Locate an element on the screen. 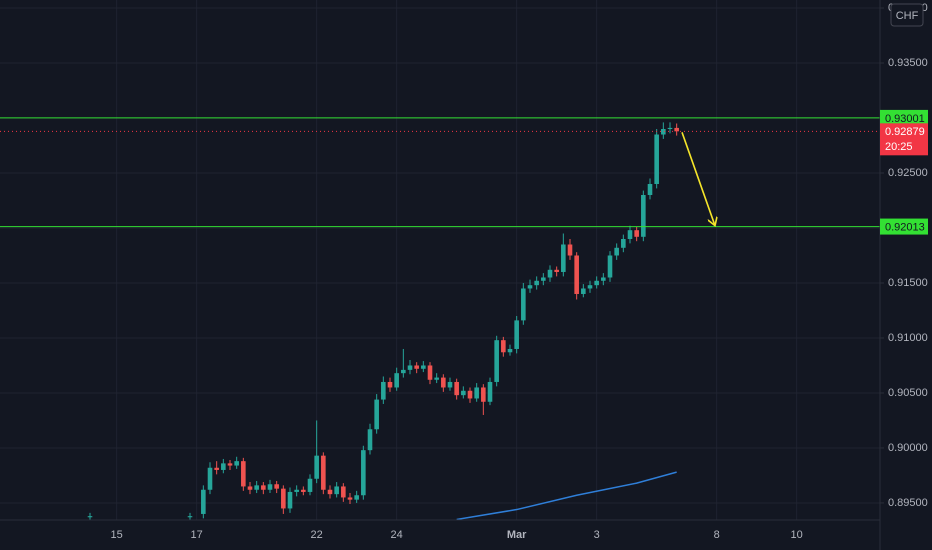 This screenshot has width=932, height=550. level-label: 0.92013 is located at coordinates (905, 227).